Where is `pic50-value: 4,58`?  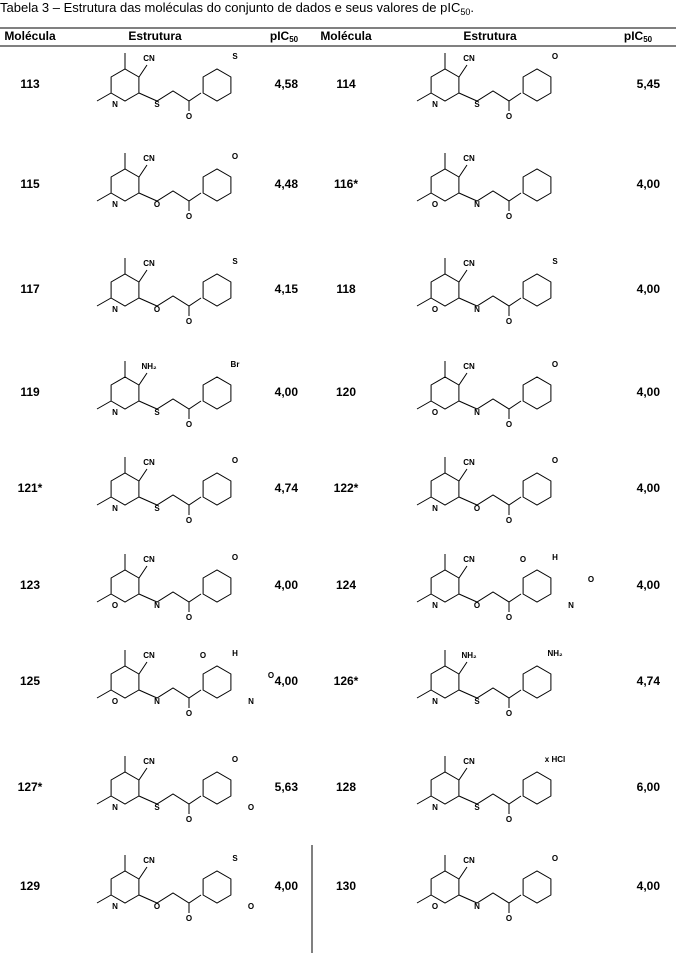
pic50-value: 4,58 is located at coordinates (287, 84).